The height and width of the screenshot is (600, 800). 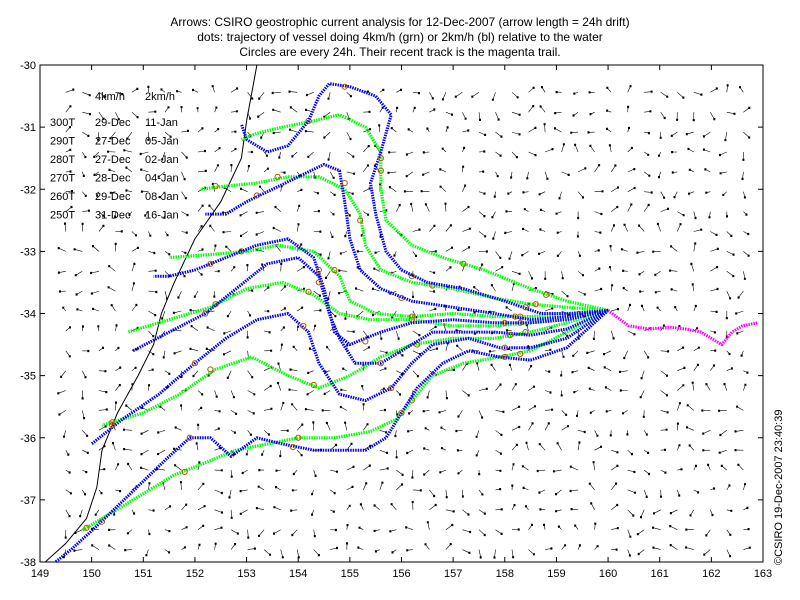 What do you see at coordinates (162, 197) in the screenshot?
I see `legend-slow-date: 08-Jan` at bounding box center [162, 197].